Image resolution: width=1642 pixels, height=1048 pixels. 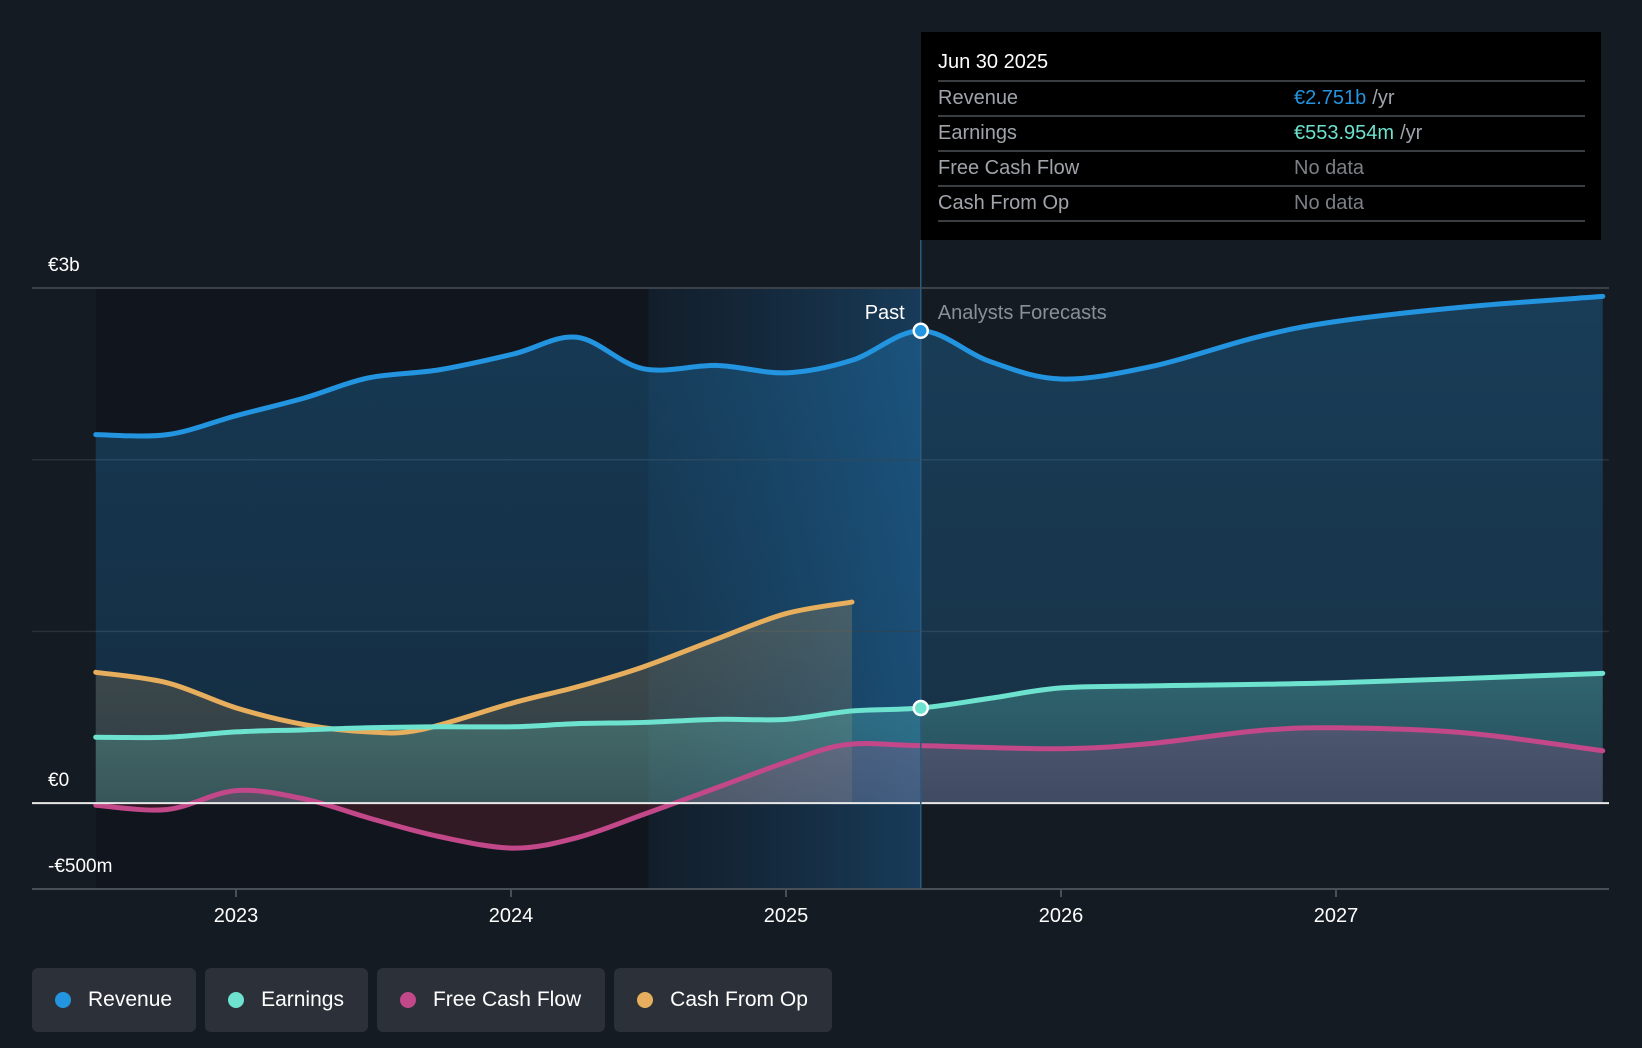 I want to click on legend-label: Cash From Op, so click(x=739, y=999).